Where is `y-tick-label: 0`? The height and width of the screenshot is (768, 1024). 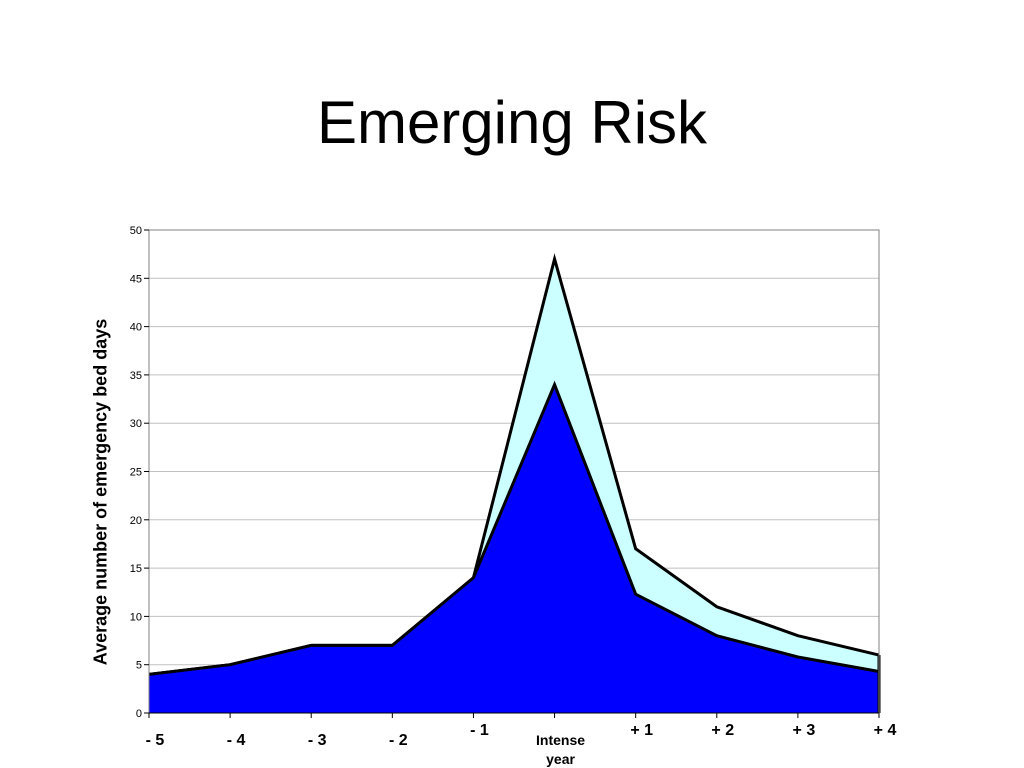 y-tick-label: 0 is located at coordinates (139, 714).